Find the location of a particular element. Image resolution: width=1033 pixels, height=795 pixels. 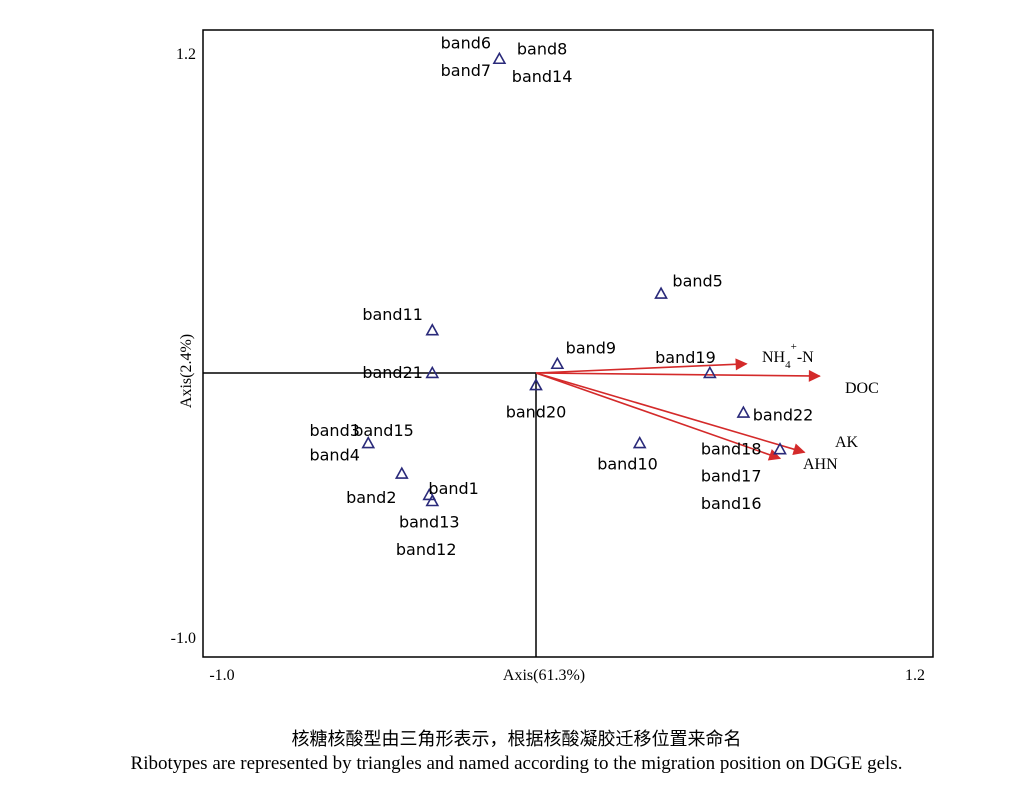

env-arrow-label-part: NH is located at coordinates (774, 357).